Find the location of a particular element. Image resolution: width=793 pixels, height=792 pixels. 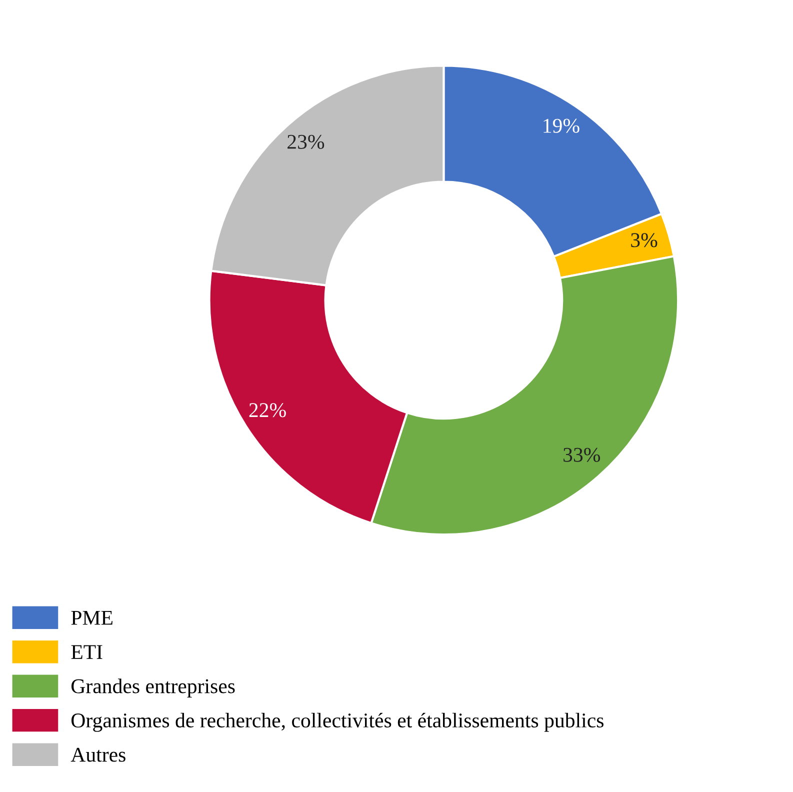

data-label: 3% is located at coordinates (644, 240).